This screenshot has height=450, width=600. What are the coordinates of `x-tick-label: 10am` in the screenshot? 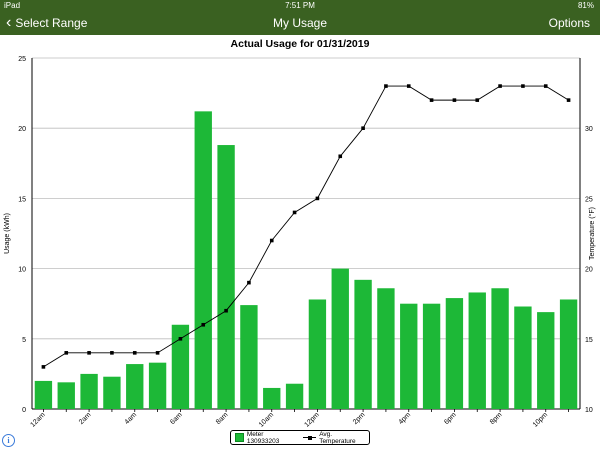 It's located at (266, 419).